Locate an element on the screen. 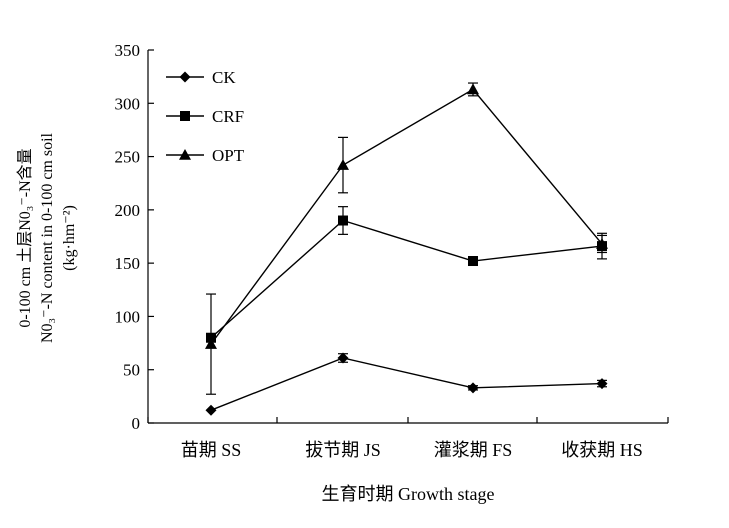 This screenshot has width=729, height=528. y-axis-label-line-3: (kg·hm⁻²) is located at coordinates (69, 238).